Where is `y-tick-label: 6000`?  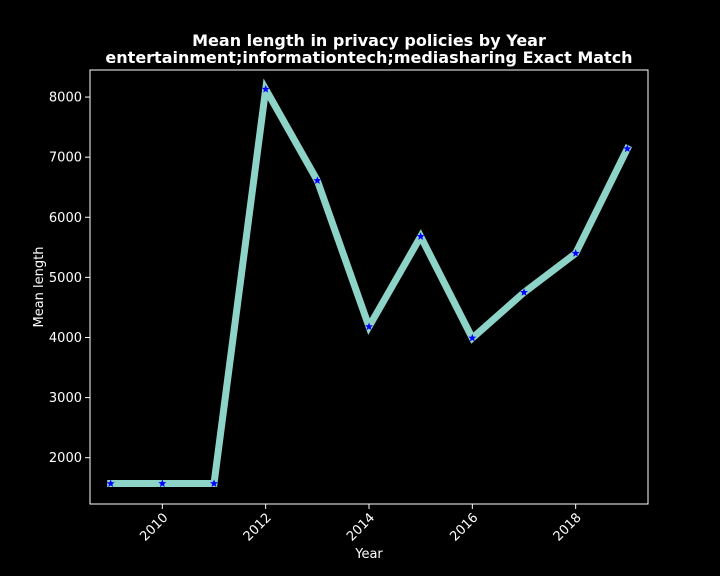 y-tick-label: 6000 is located at coordinates (65, 218).